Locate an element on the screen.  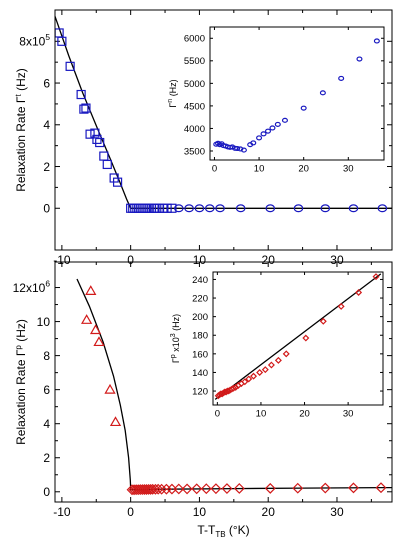
y-tick-label: 220 is located at coordinates (200, 298).